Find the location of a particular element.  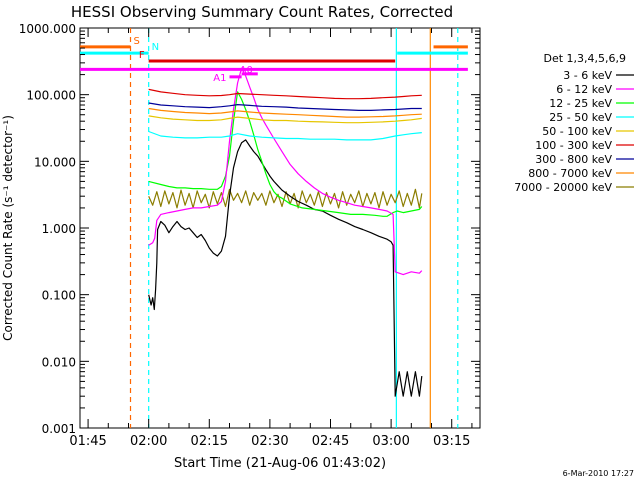

flag-label-n: N is located at coordinates (155, 47).